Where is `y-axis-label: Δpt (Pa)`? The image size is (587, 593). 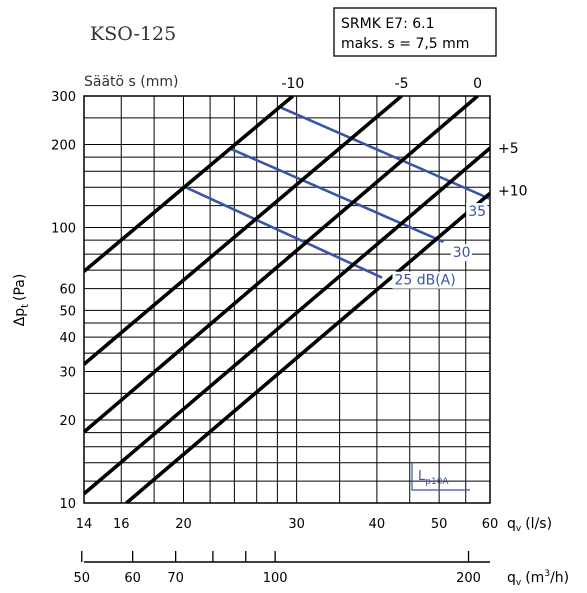 y-axis-label: Δpt (Pa) is located at coordinates (21, 300).